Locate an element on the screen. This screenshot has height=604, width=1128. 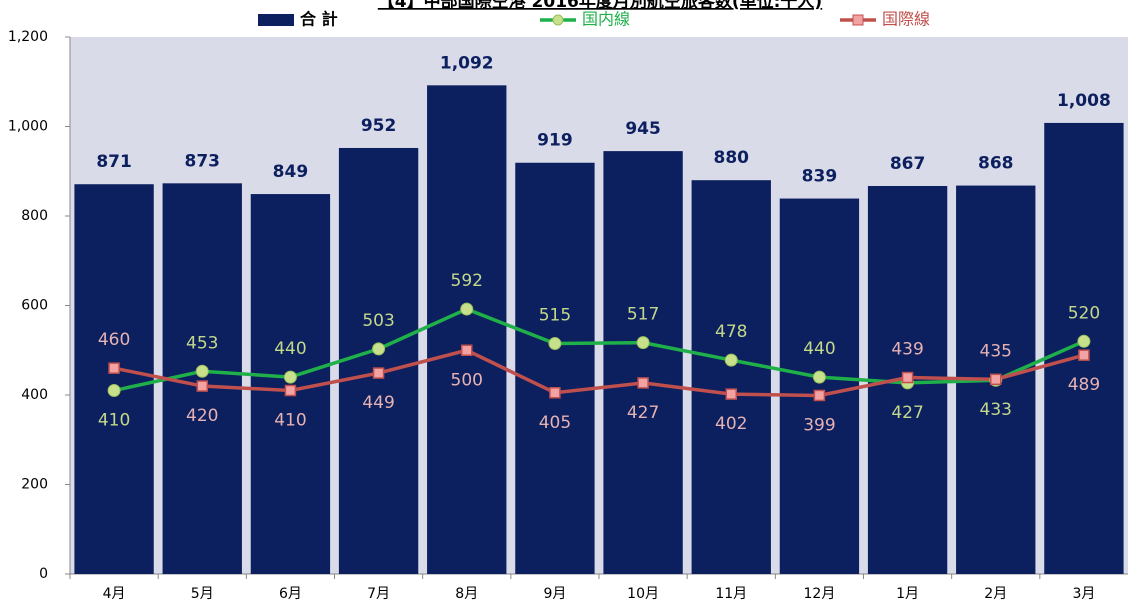
y-tick-label: 800 is located at coordinates (34, 216).